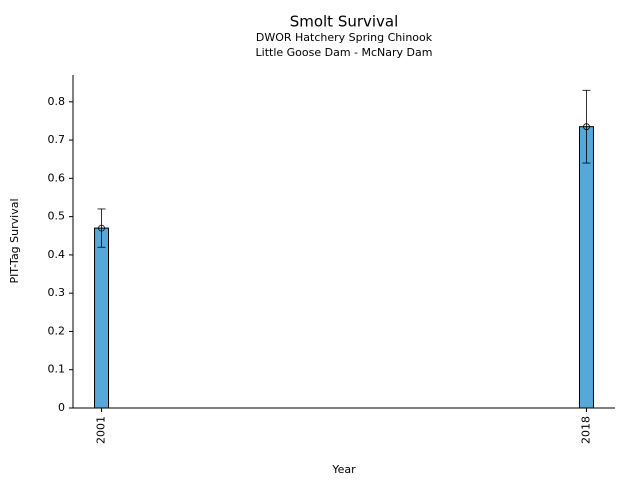  I want to click on y-tick-label: 0.8, so click(57, 101).